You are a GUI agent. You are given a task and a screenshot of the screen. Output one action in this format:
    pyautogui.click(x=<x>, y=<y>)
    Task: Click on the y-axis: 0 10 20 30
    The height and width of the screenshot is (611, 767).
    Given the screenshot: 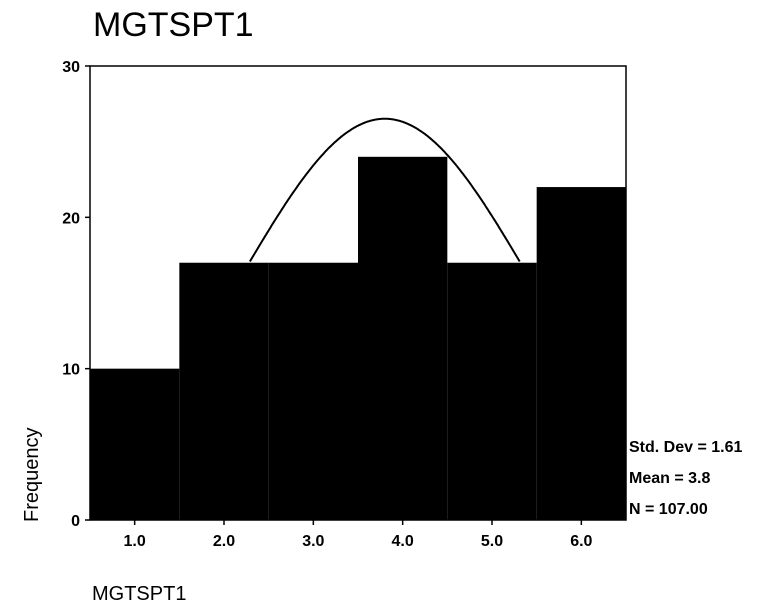 What is the action you would take?
    pyautogui.click(x=76, y=294)
    